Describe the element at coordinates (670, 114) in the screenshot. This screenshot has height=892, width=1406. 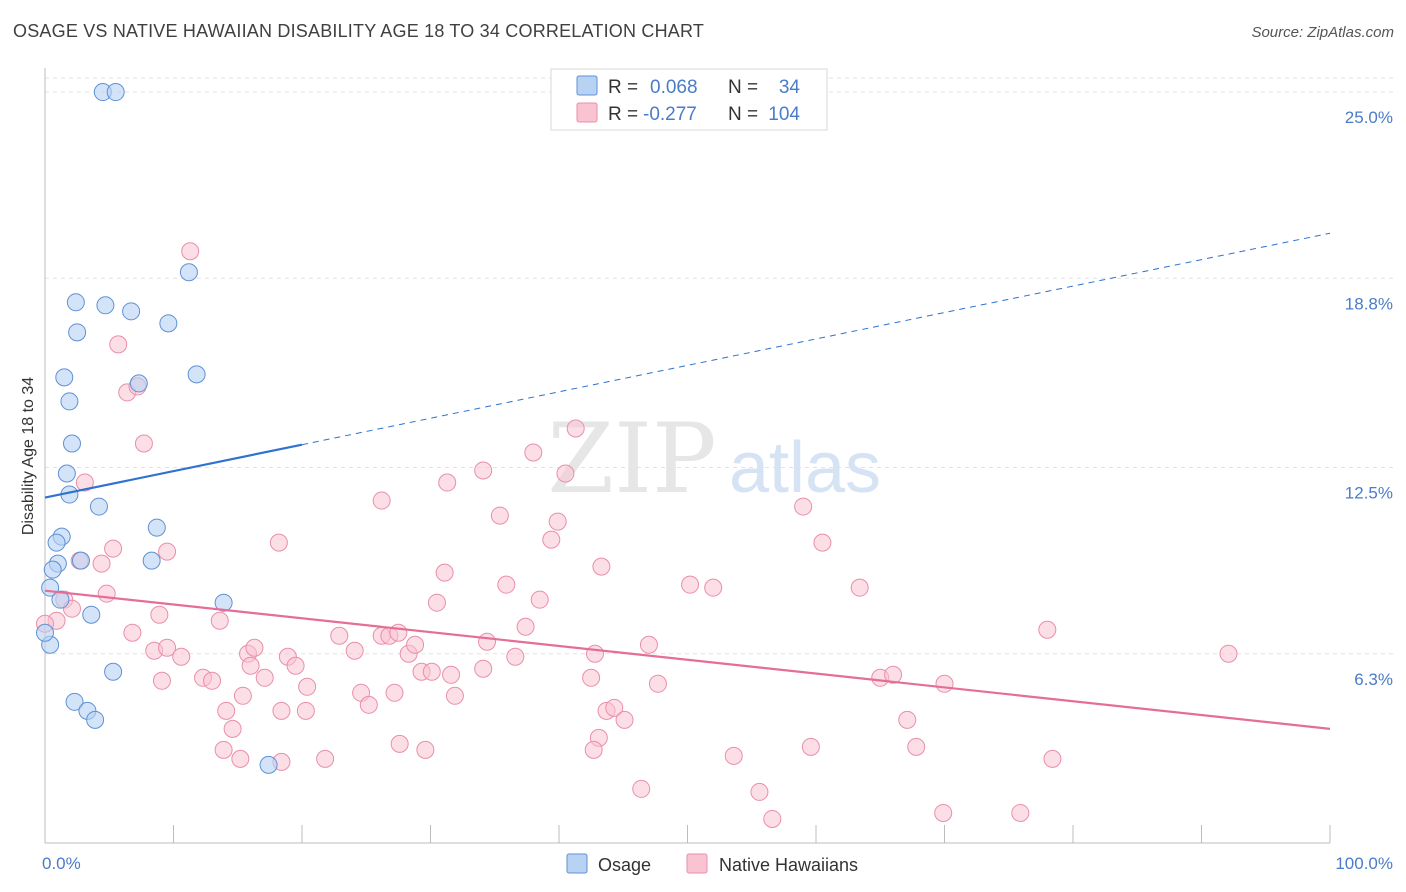
I see `stat-r-value-hawaiian: -0.277` at that location.